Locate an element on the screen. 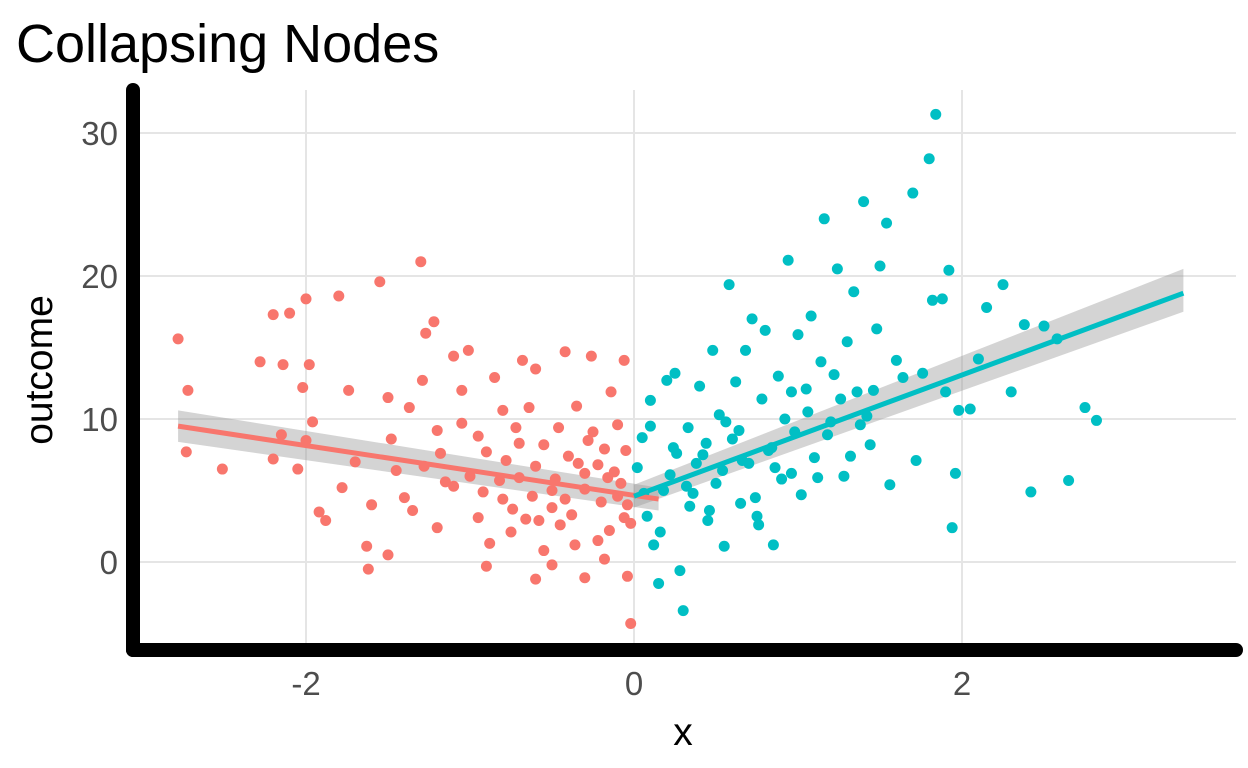 The height and width of the screenshot is (768, 1248). y-tick-label: 30 is located at coordinates (99, 133).